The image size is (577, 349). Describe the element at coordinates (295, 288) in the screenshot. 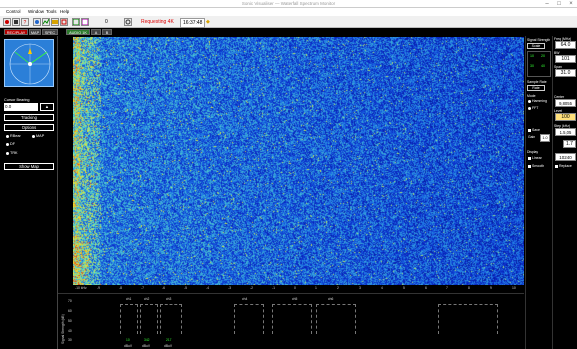

I see `frequency-tick-label: 0` at that location.